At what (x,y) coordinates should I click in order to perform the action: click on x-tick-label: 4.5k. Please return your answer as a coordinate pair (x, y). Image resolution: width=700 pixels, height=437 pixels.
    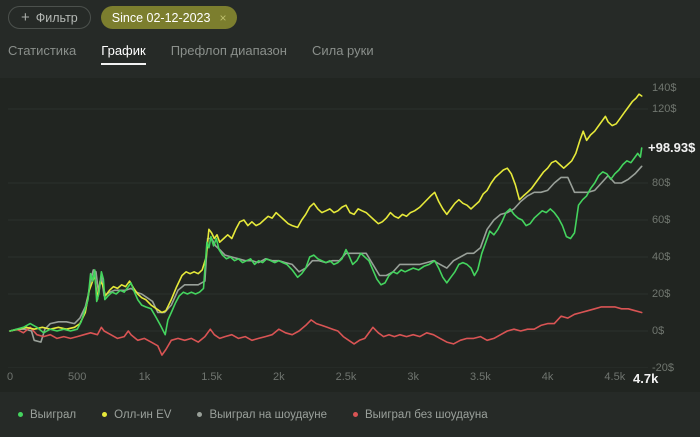
    Looking at the image, I should click on (615, 377).